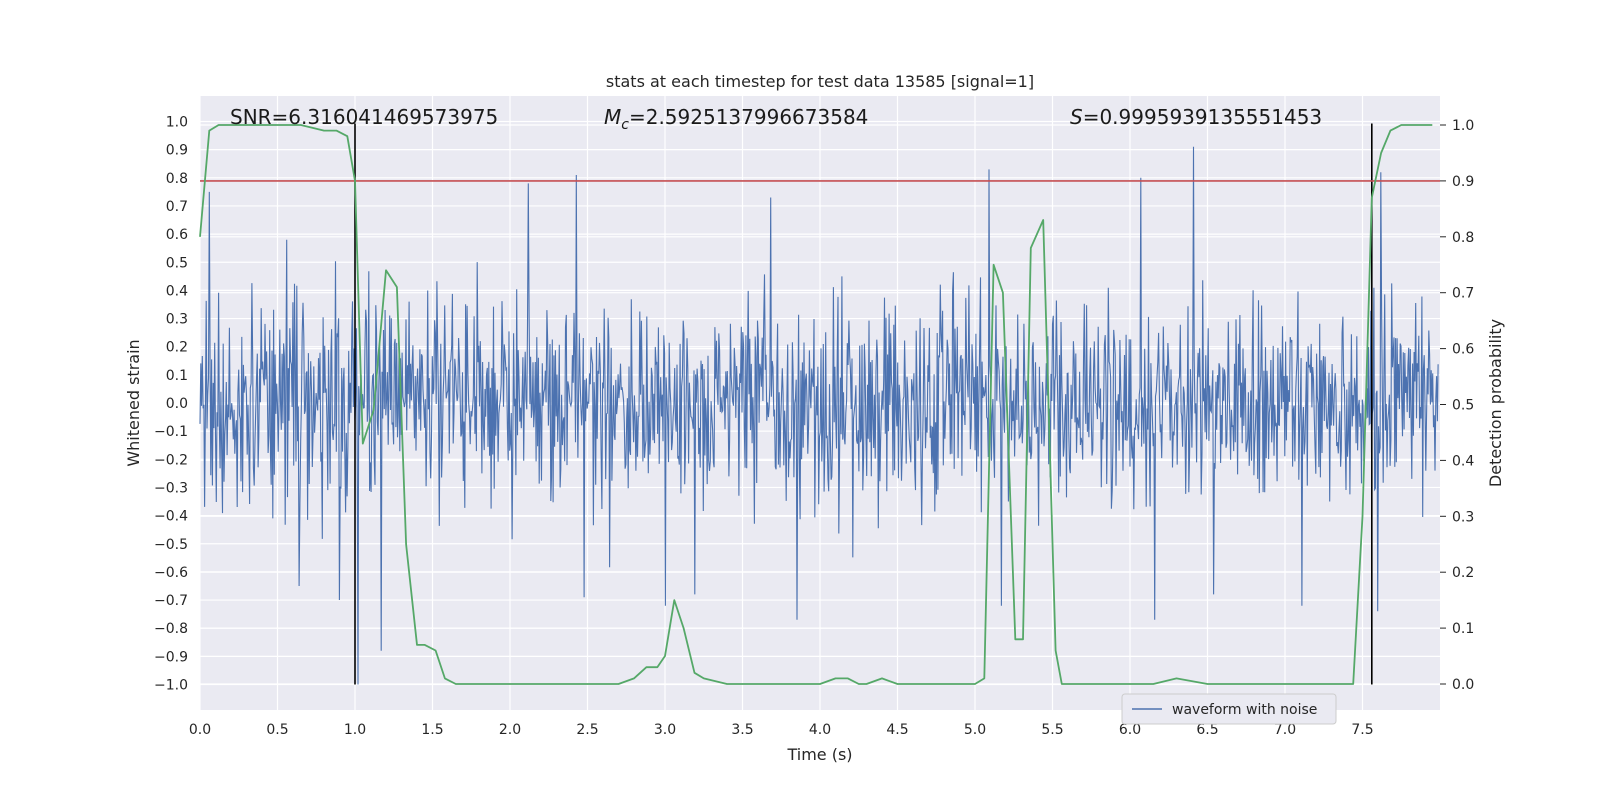  What do you see at coordinates (625, 125) in the screenshot?
I see `mc-subscript: c` at bounding box center [625, 125].